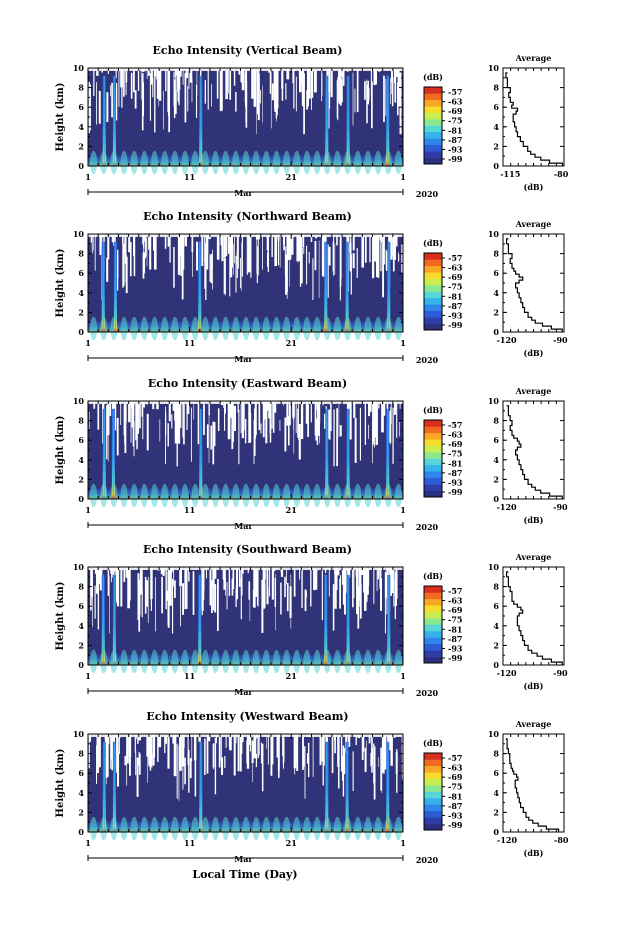  I want to click on x-tick-label: 1, so click(88, 843).